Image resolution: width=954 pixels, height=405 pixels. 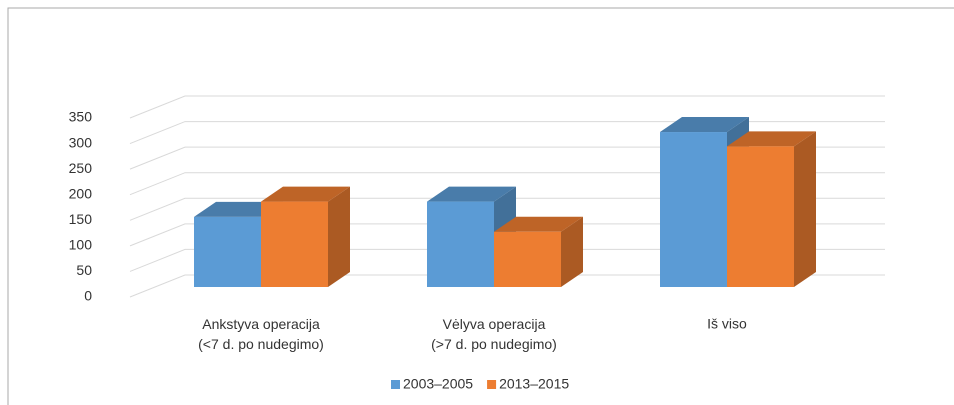 I want to click on y-tick-label: 350, so click(x=81, y=117).